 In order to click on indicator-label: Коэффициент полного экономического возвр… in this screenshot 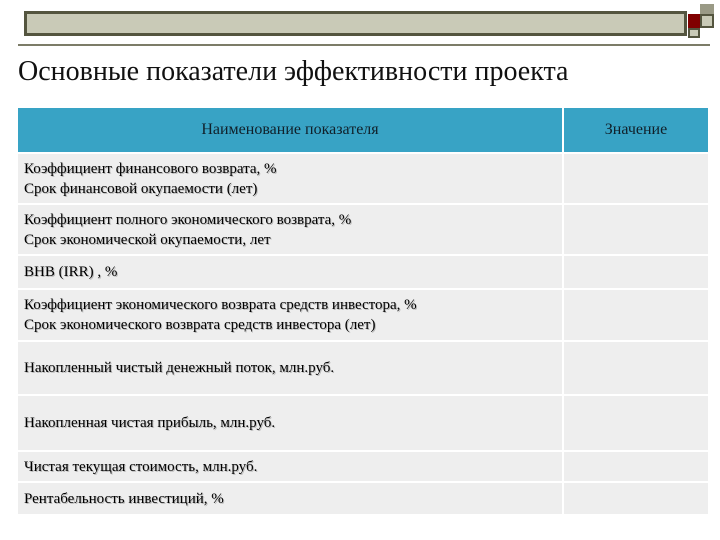, I will do `click(188, 219)`.